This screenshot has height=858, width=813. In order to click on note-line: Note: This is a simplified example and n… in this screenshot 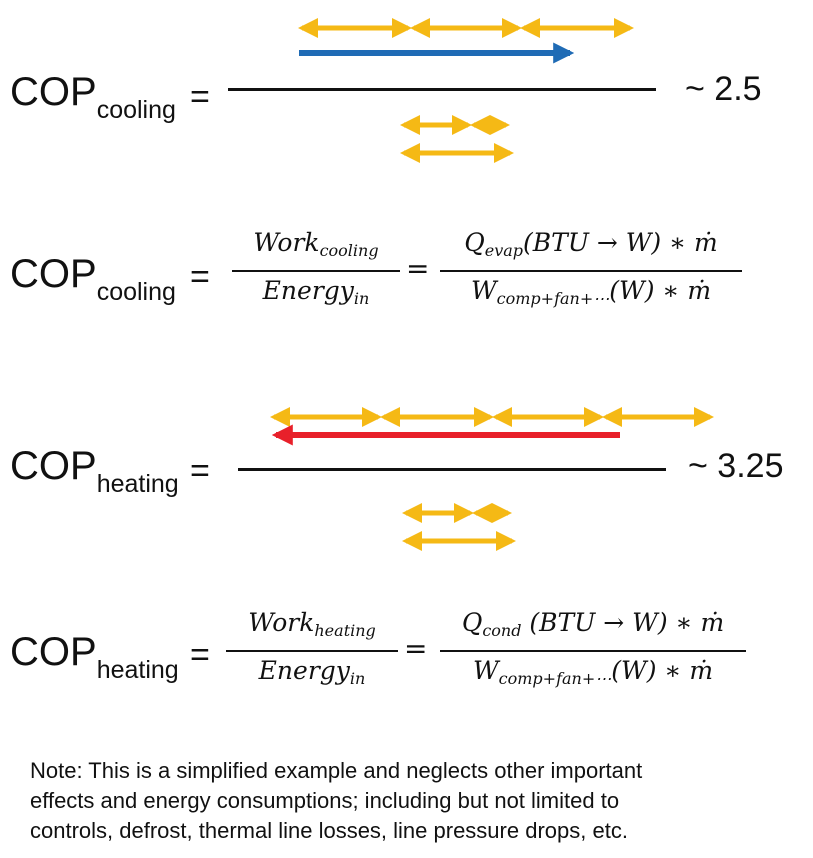, I will do `click(336, 770)`.